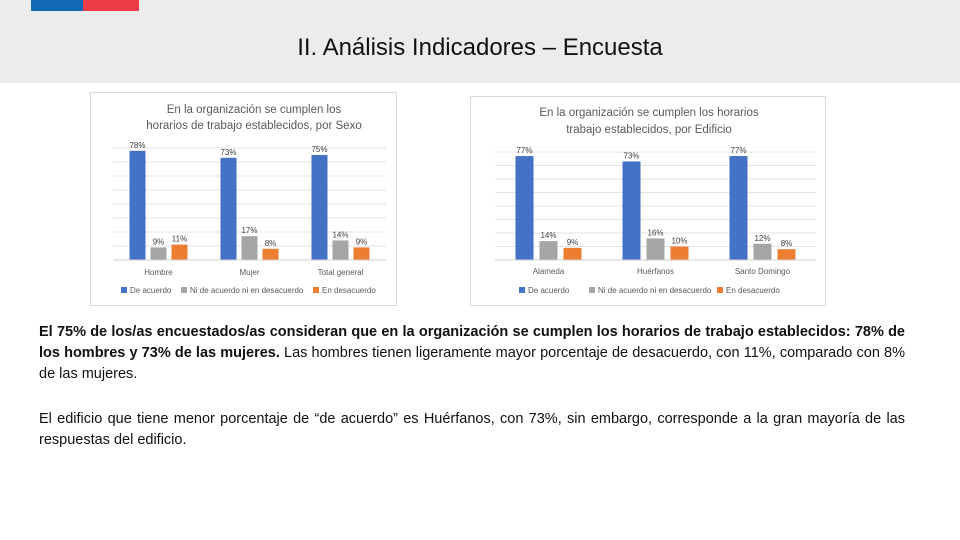  I want to click on data-label: 17%, so click(249, 230).